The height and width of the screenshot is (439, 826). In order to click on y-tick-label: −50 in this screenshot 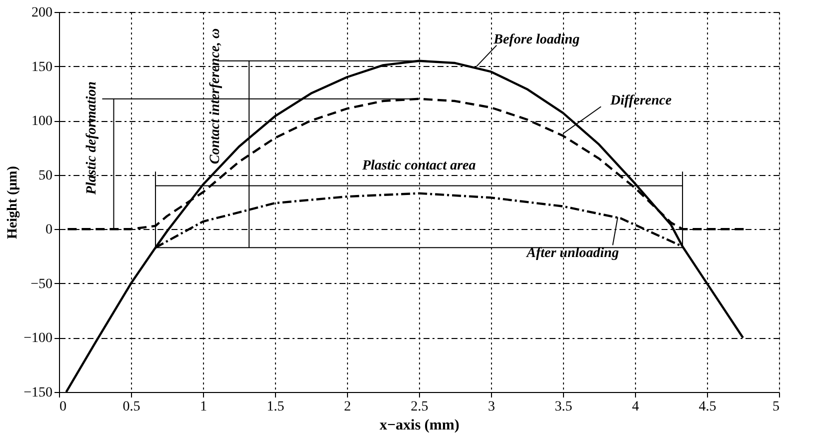, I will do `click(41, 284)`.